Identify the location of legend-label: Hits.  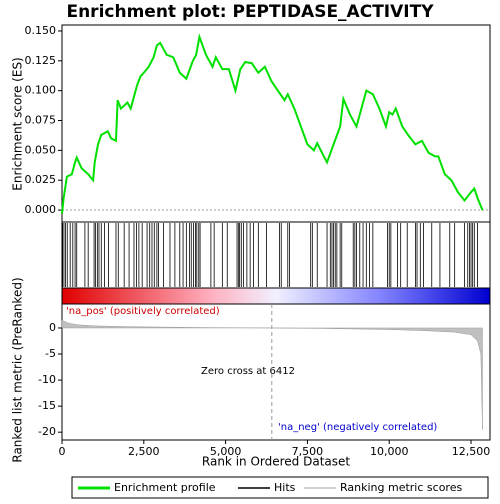
(285, 487).